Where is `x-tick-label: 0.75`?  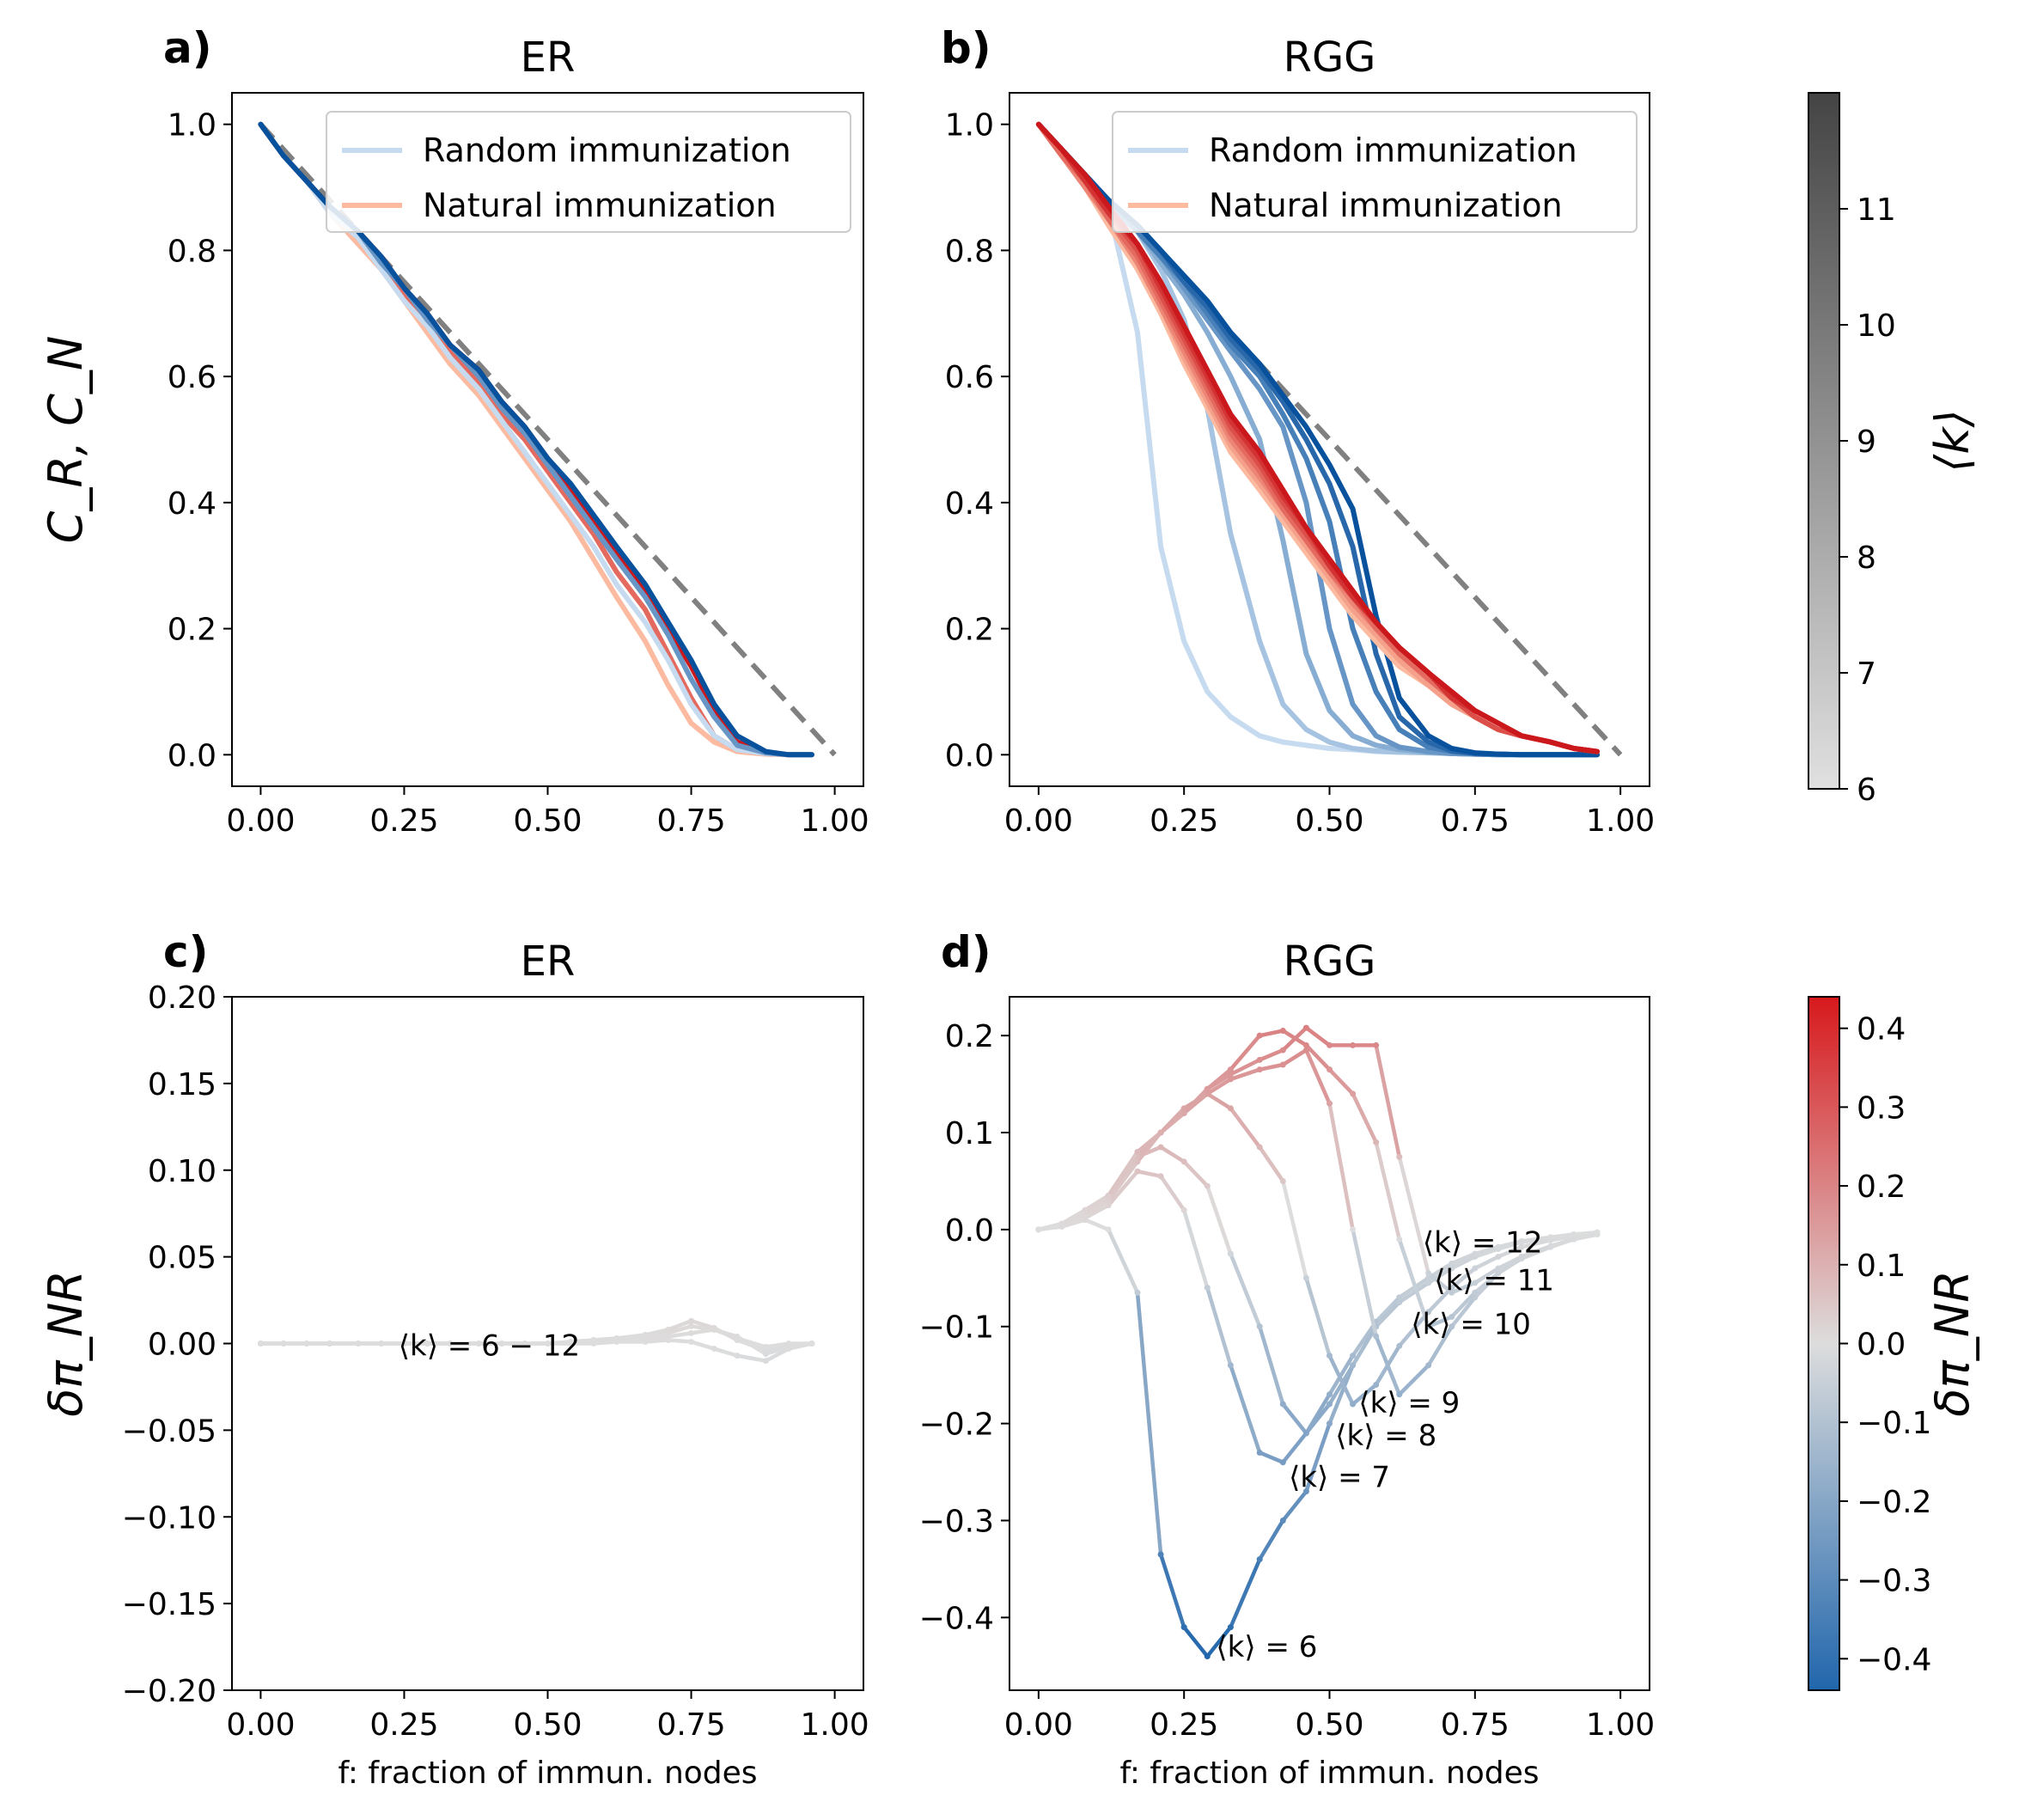
x-tick-label: 0.75 is located at coordinates (1475, 1725).